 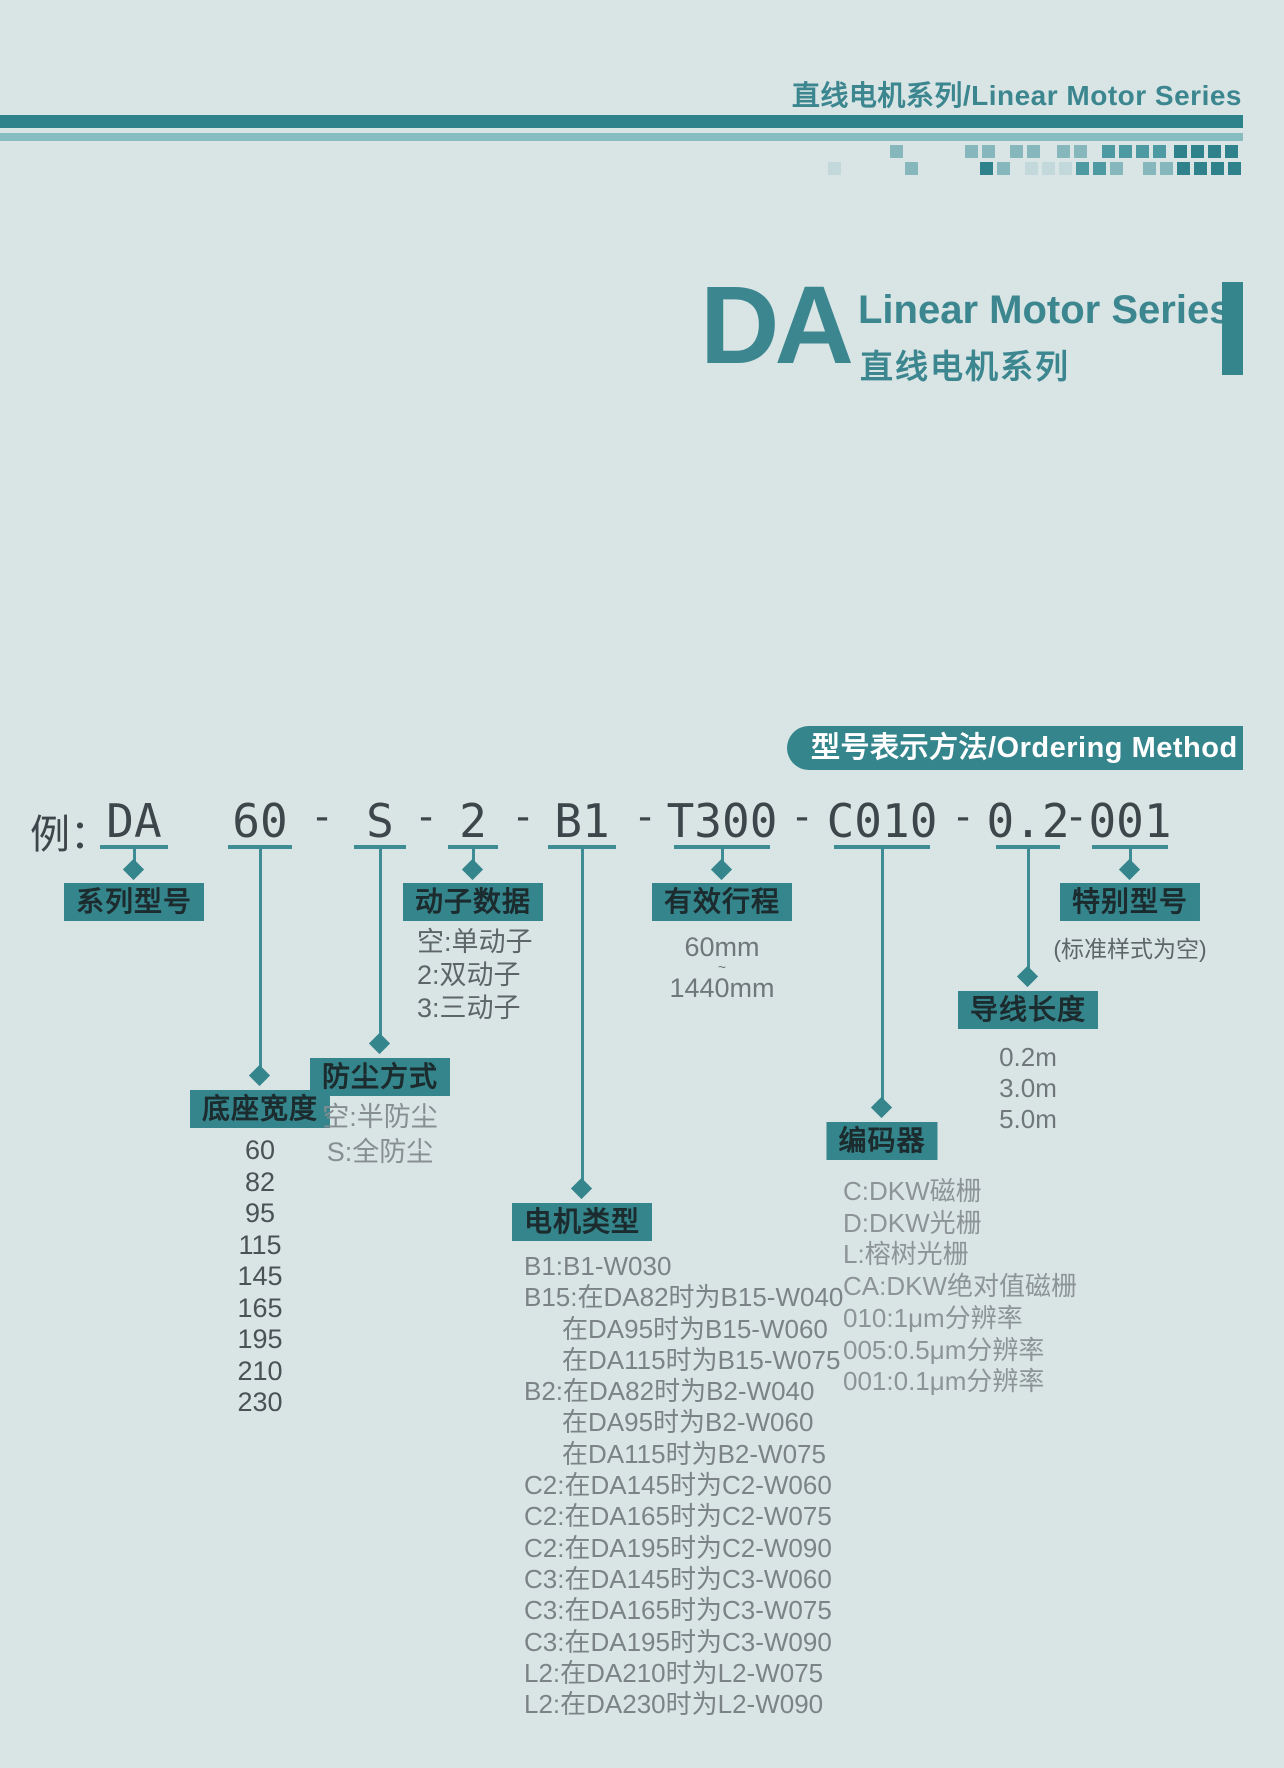 I want to click on option-item: 在DA95时为B2-W060, so click(x=688, y=1422).